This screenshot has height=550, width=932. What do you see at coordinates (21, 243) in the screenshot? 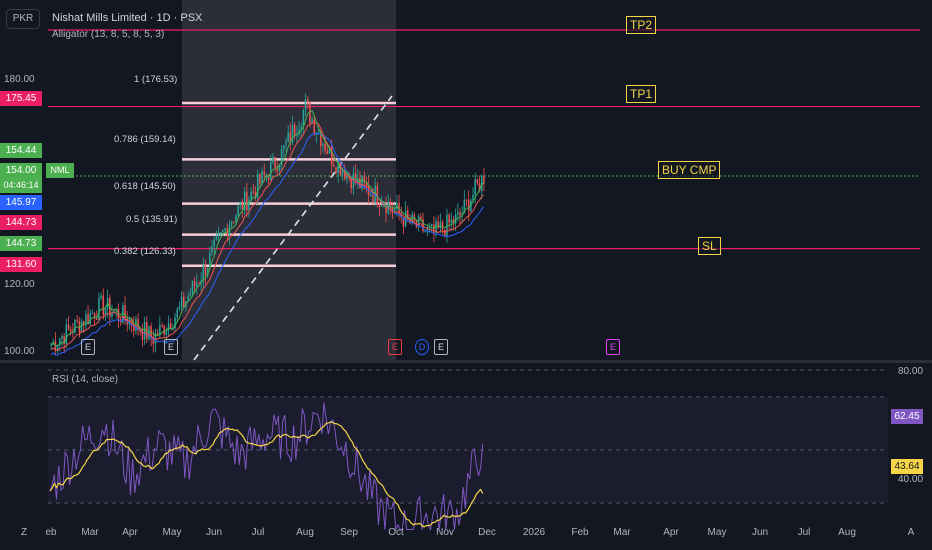
I see `green-line-badge: 144.73` at bounding box center [21, 243].